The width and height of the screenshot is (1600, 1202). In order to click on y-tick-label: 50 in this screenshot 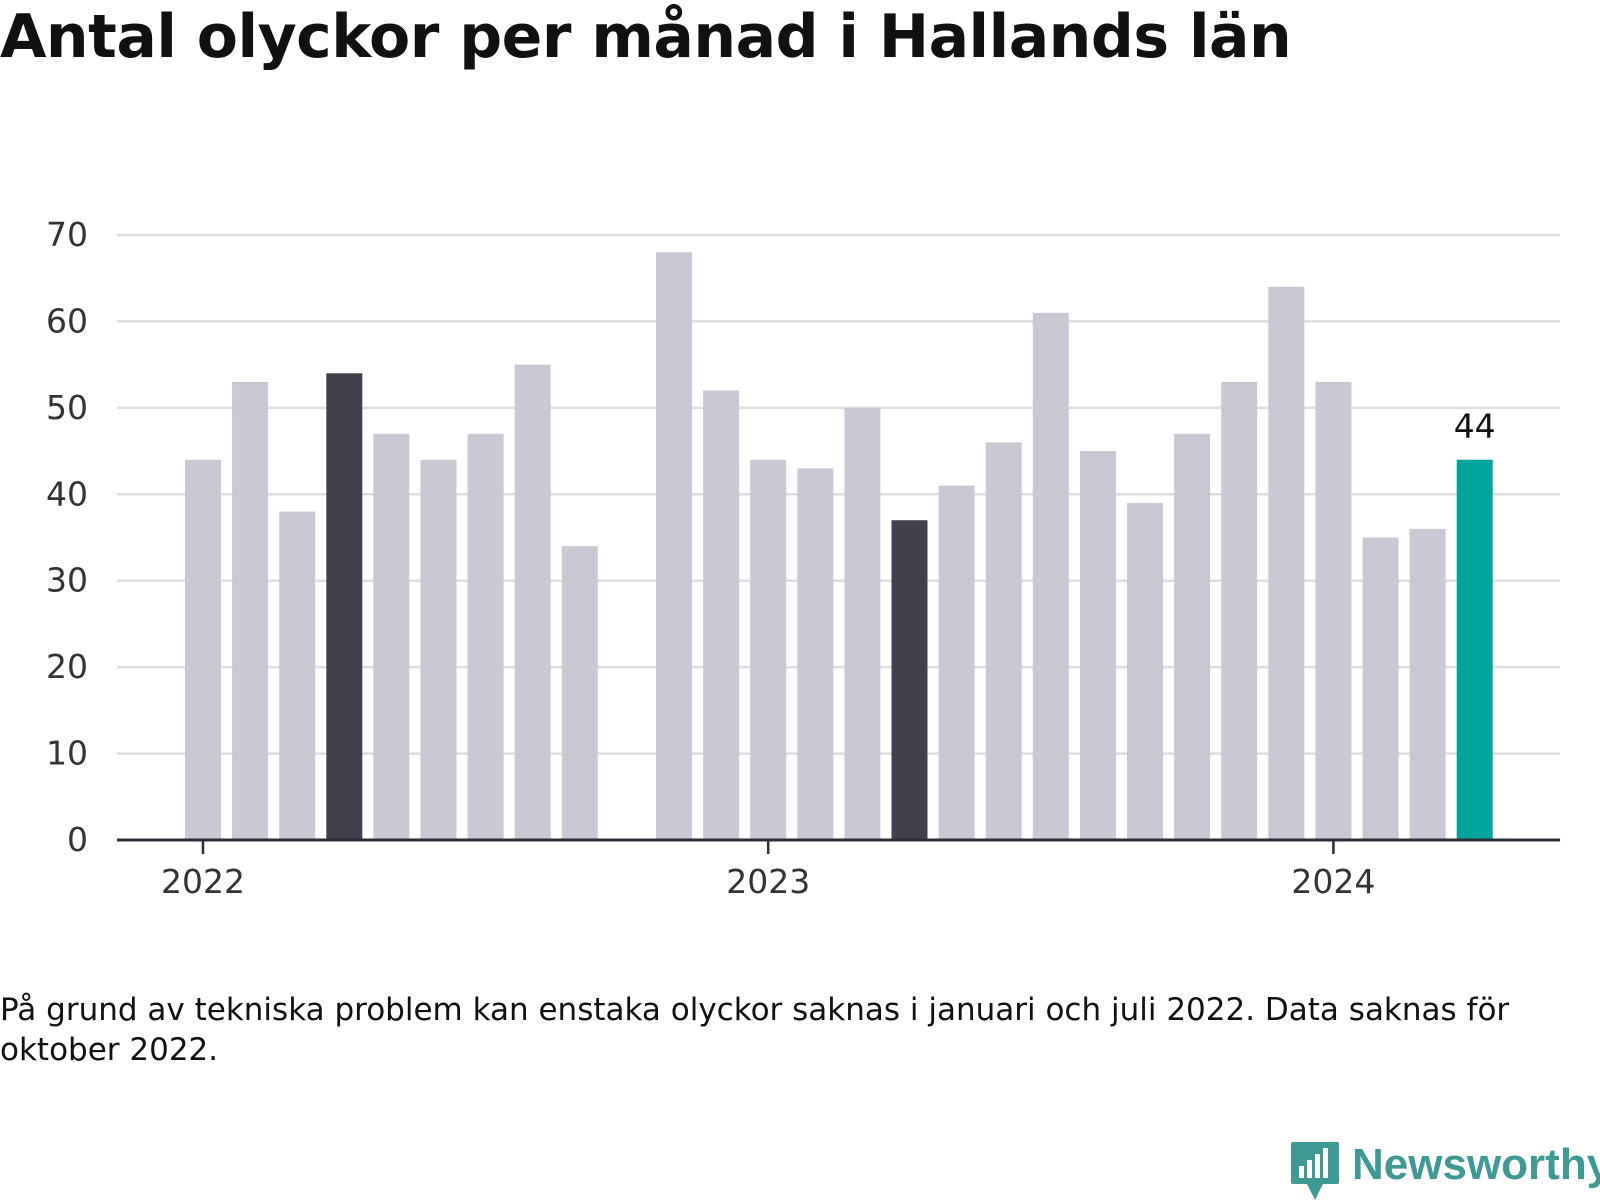, I will do `click(67, 407)`.